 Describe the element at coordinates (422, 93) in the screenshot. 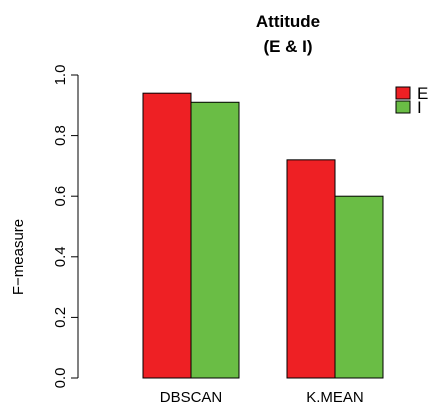

I see `legend-label-E: E` at that location.